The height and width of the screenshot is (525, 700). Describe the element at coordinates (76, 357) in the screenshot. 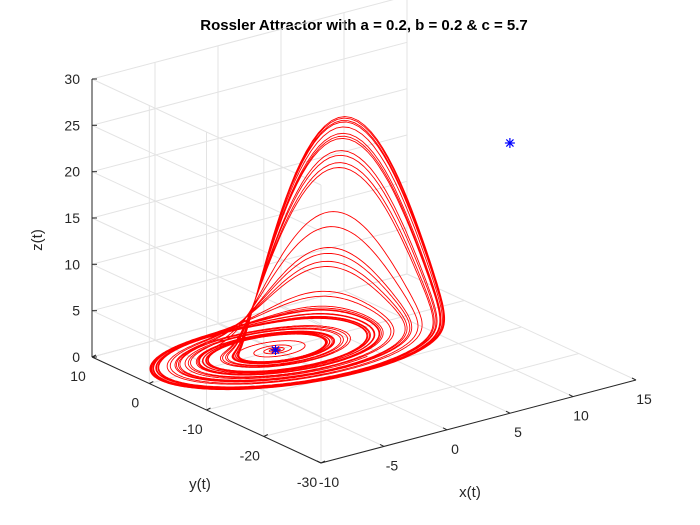

I see `z-tick-label: 0` at that location.